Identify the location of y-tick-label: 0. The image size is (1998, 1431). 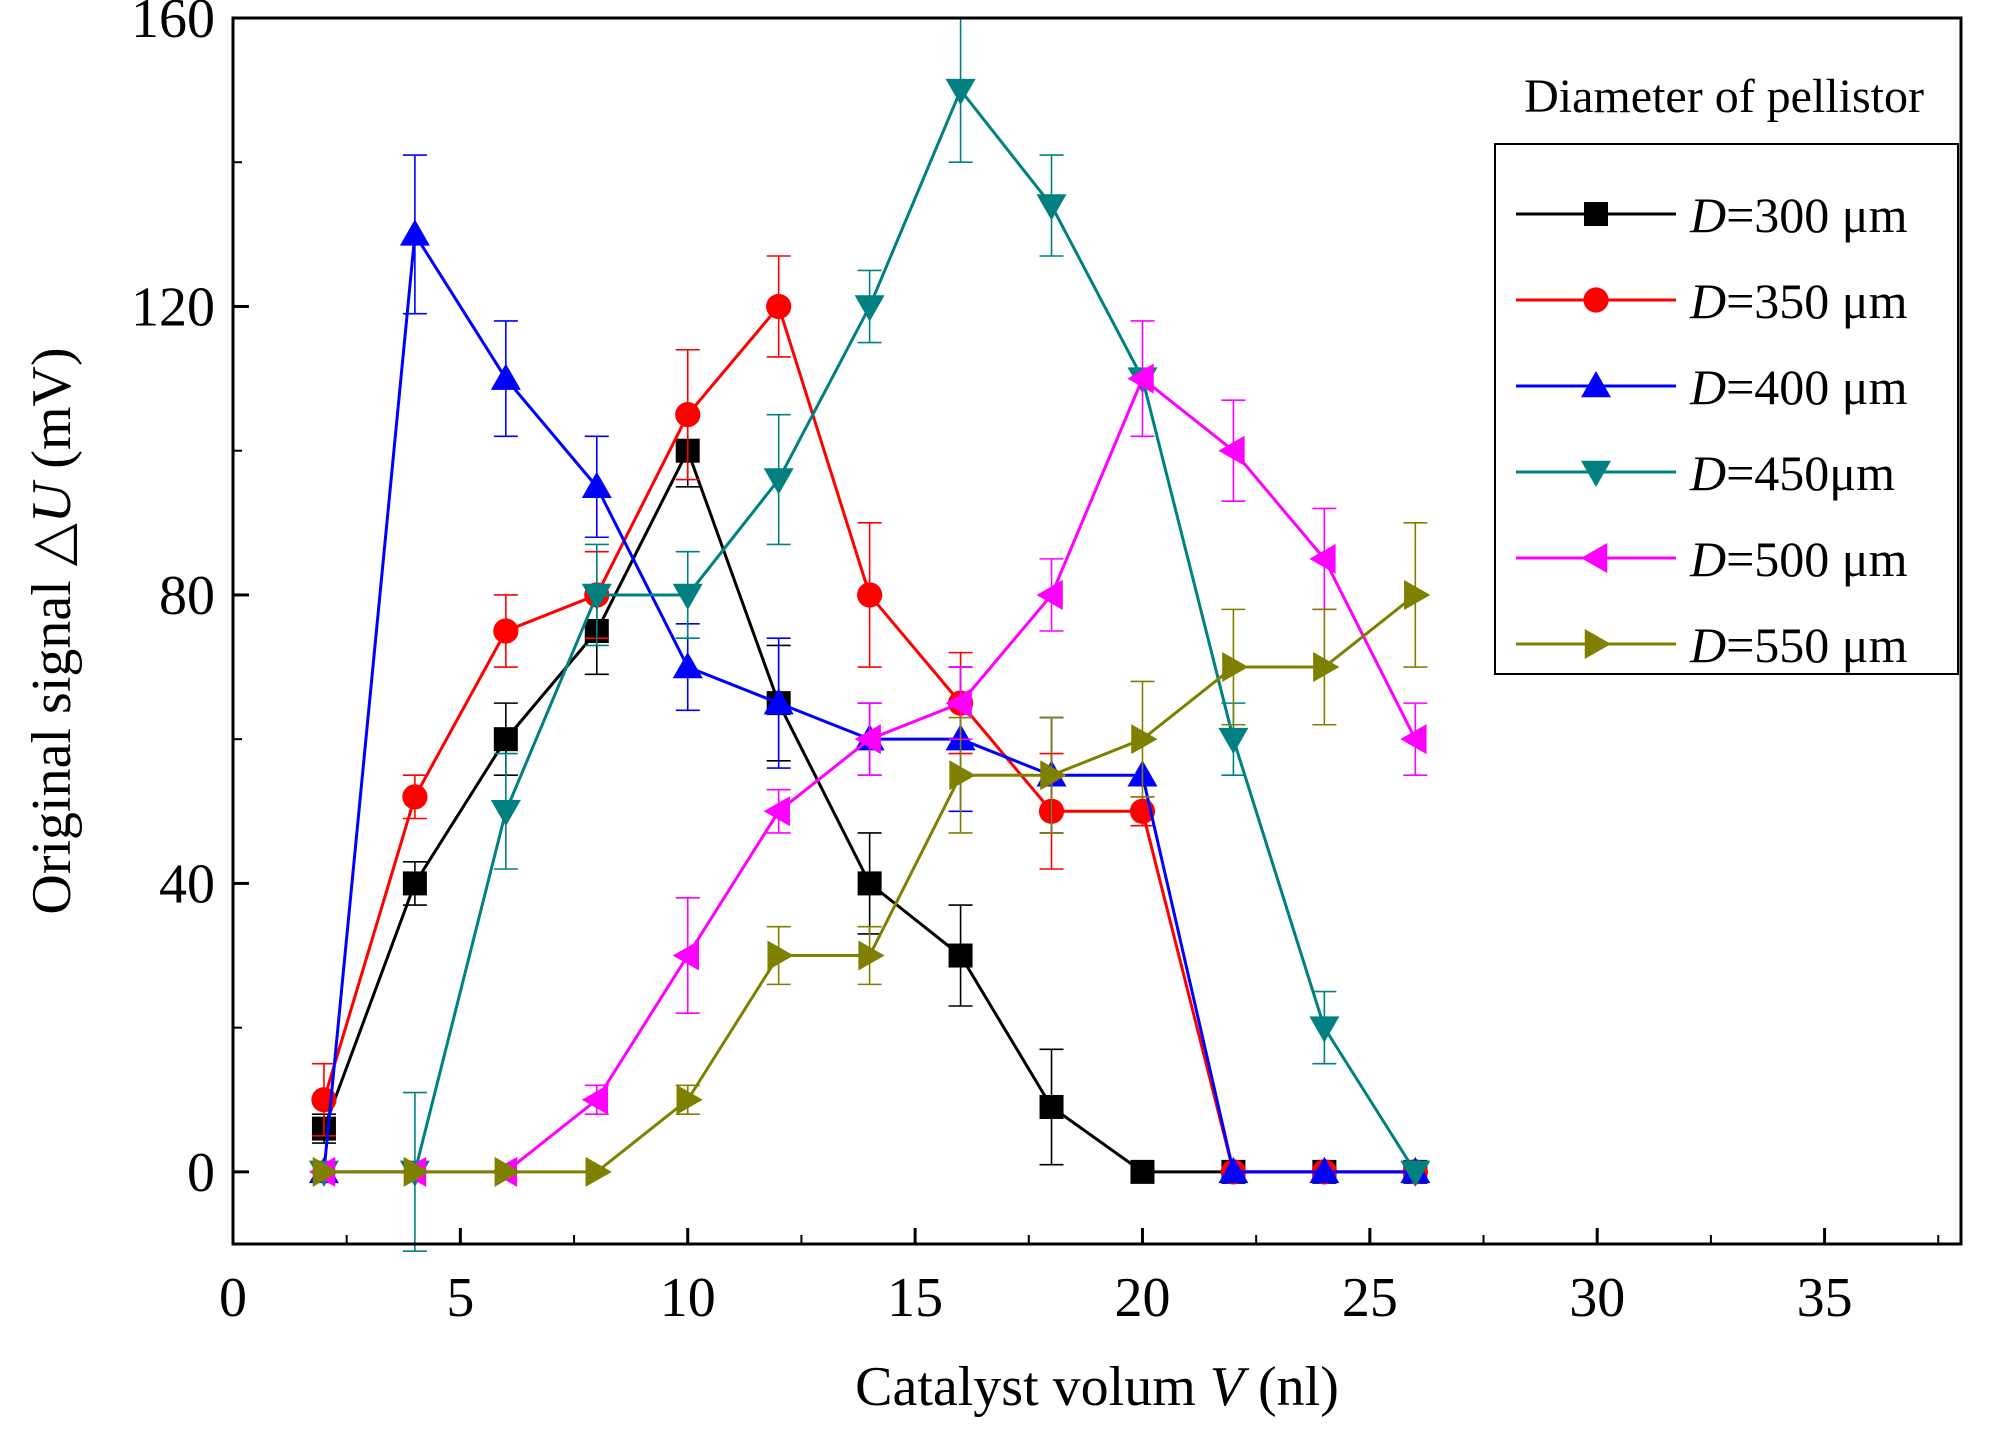
(201, 1173).